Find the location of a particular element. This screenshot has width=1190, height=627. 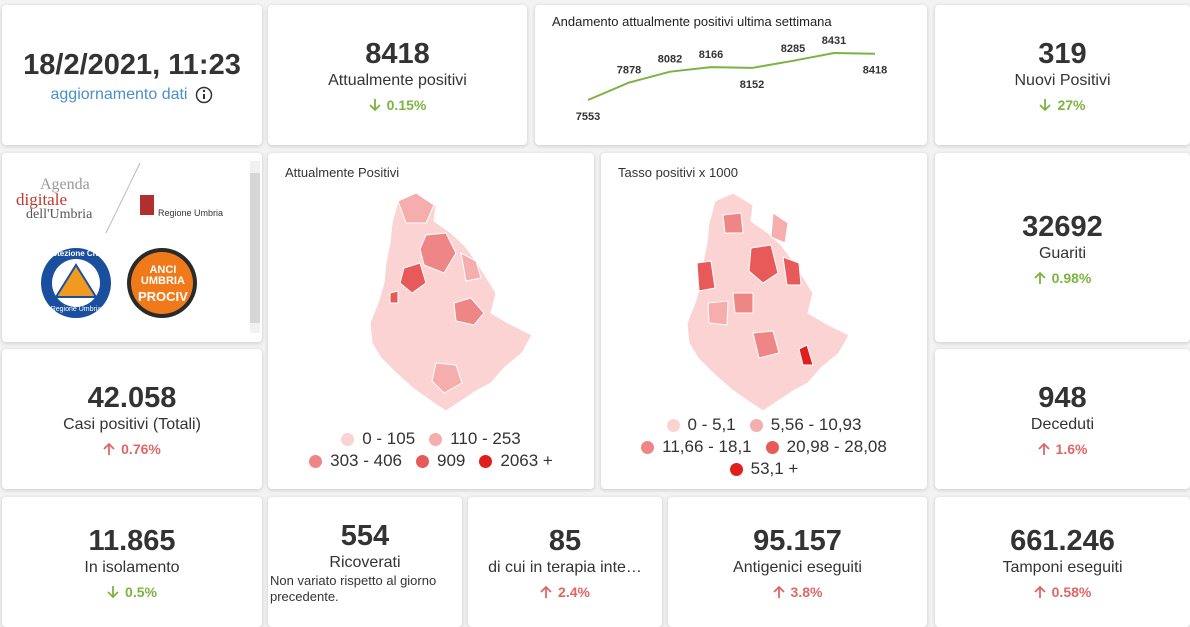

stat-change: 0.15% is located at coordinates (397, 105).